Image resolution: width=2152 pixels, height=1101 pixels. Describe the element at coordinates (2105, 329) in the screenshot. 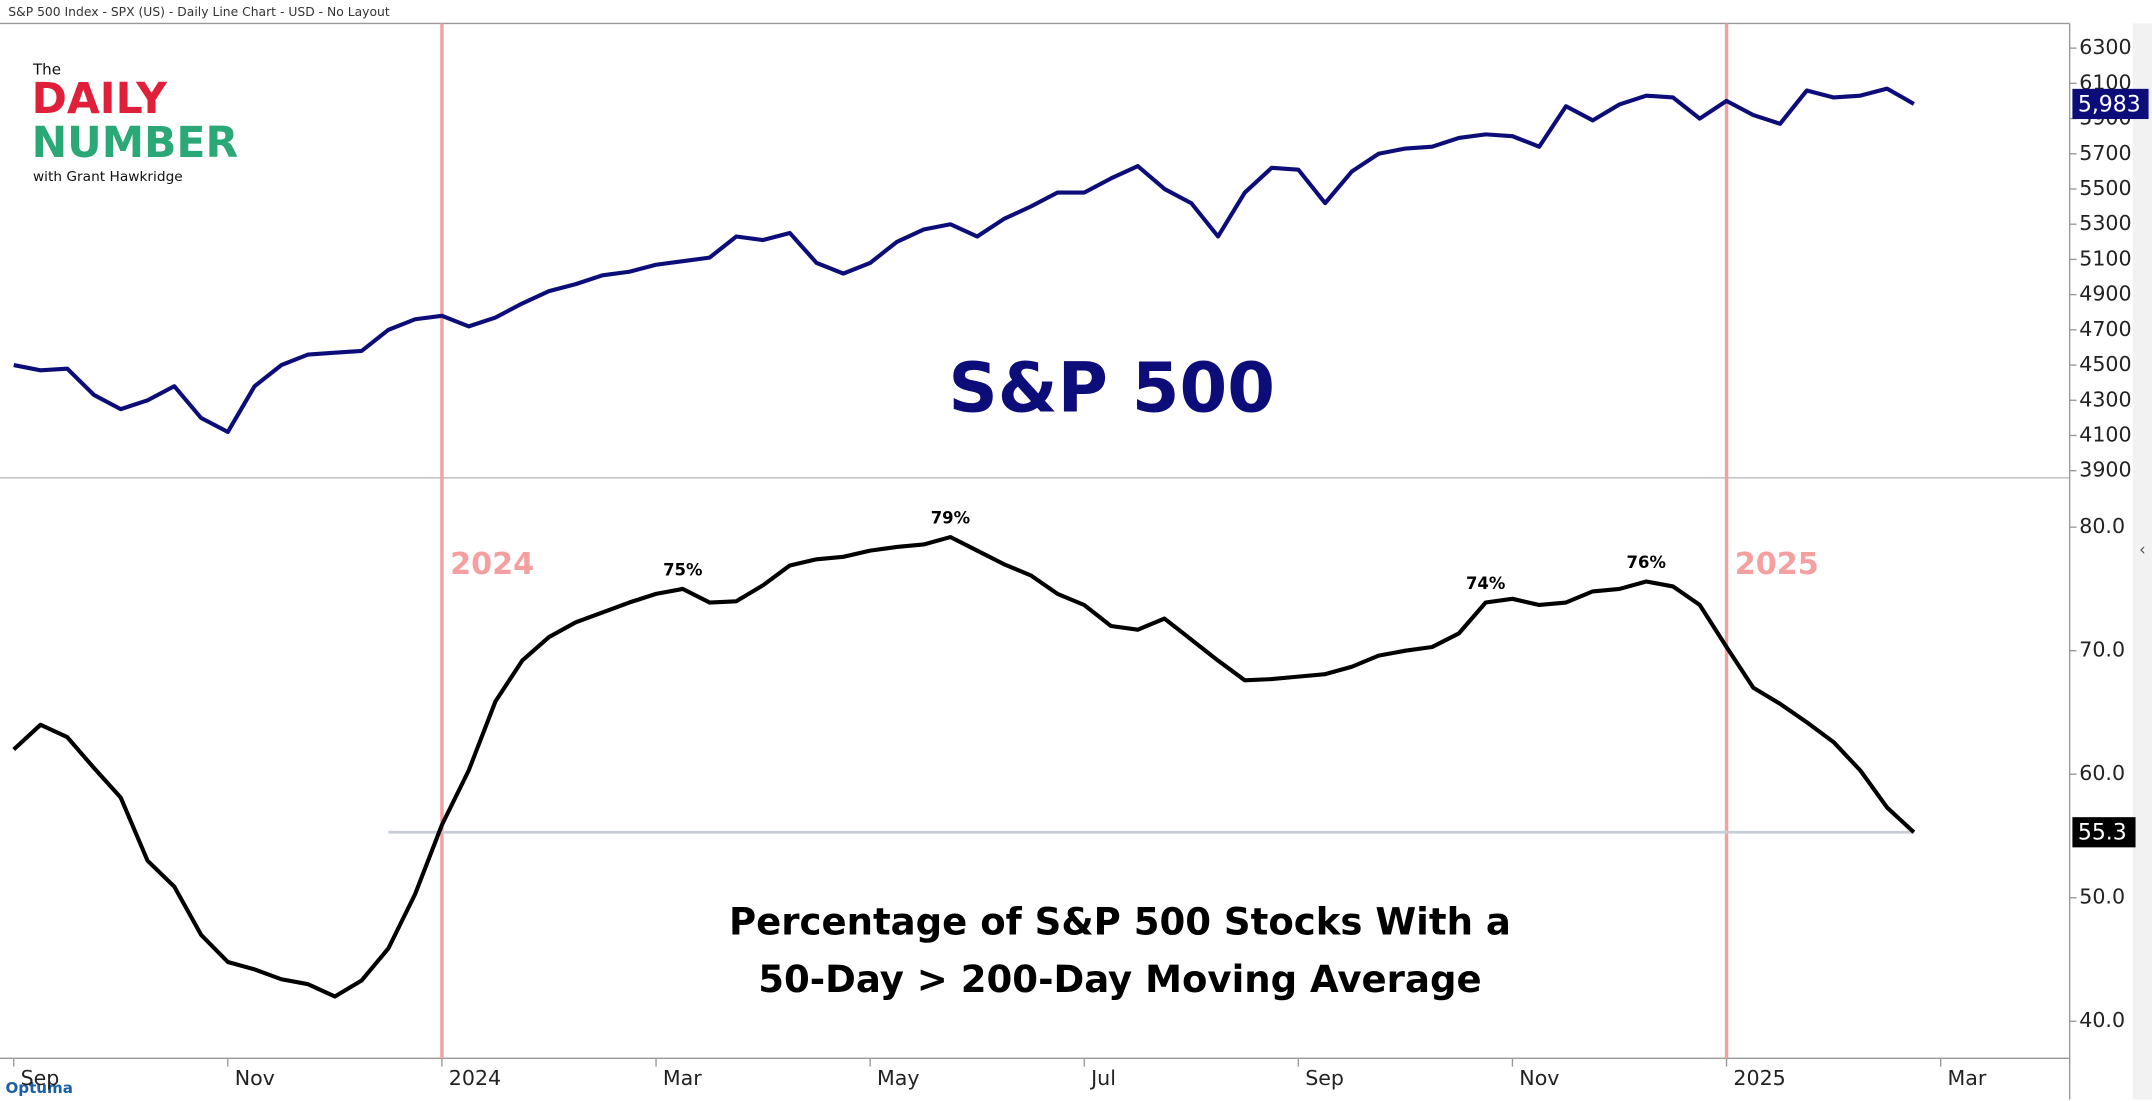

I see `y-tick-label: 4700` at that location.